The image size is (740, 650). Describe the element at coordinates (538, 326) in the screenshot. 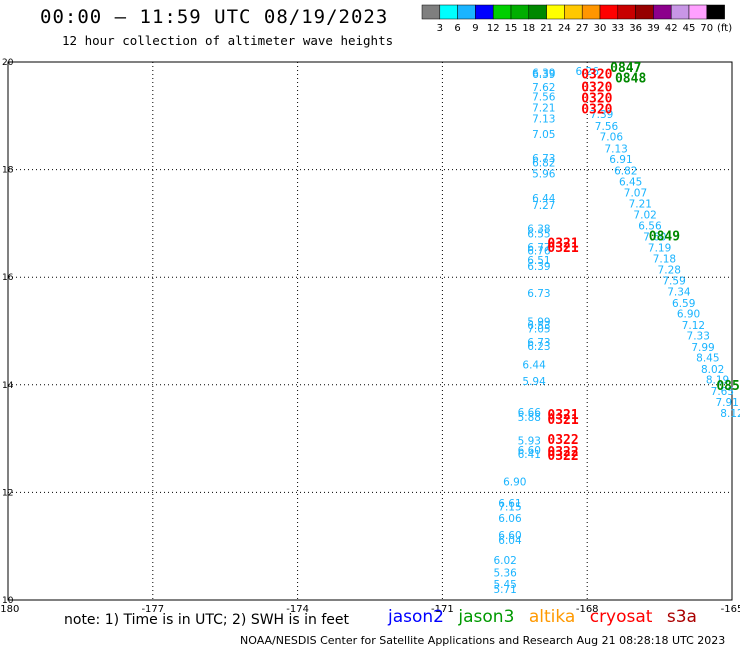

I see `wave-height-label: 6.53` at that location.